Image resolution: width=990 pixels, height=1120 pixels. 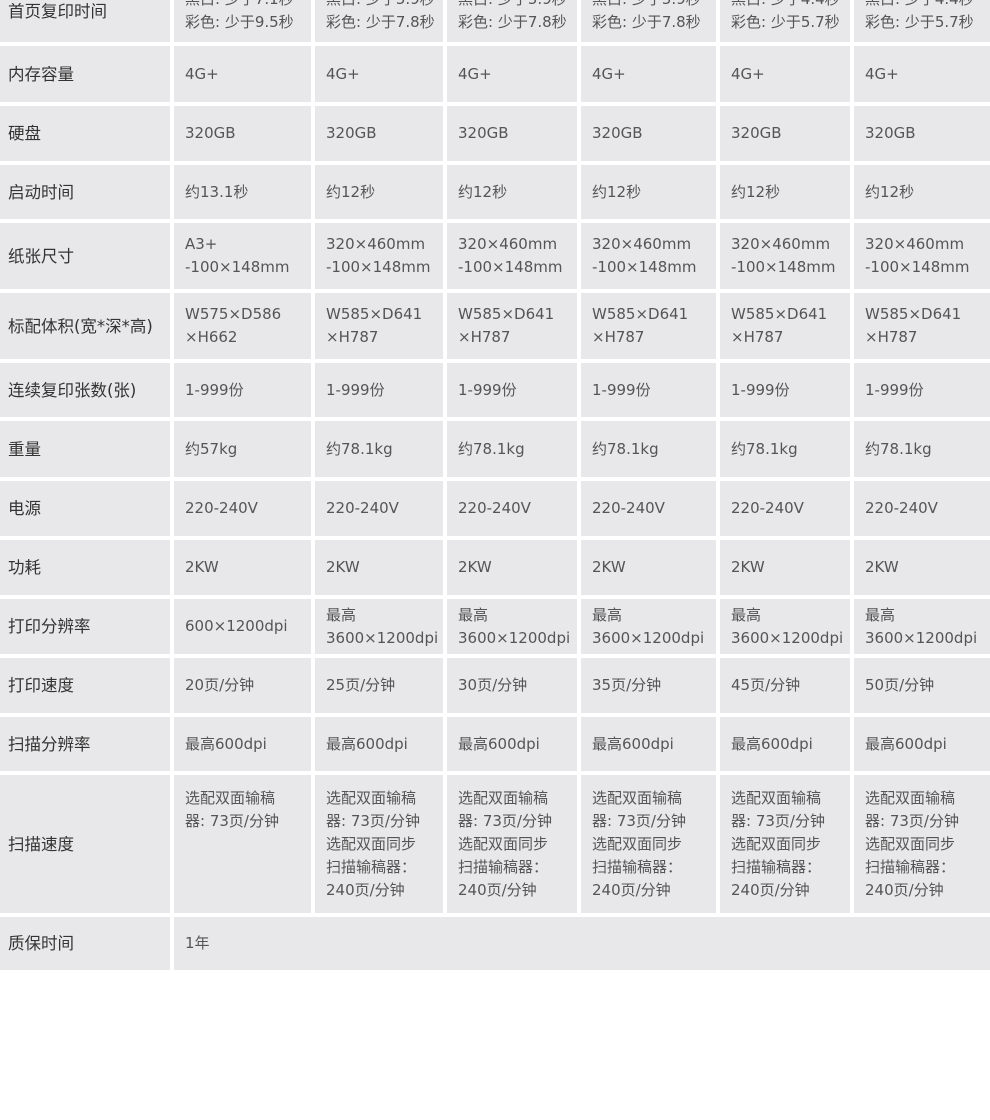 What do you see at coordinates (361, 685) in the screenshot?
I see `cell-line: 25页/分钟` at bounding box center [361, 685].